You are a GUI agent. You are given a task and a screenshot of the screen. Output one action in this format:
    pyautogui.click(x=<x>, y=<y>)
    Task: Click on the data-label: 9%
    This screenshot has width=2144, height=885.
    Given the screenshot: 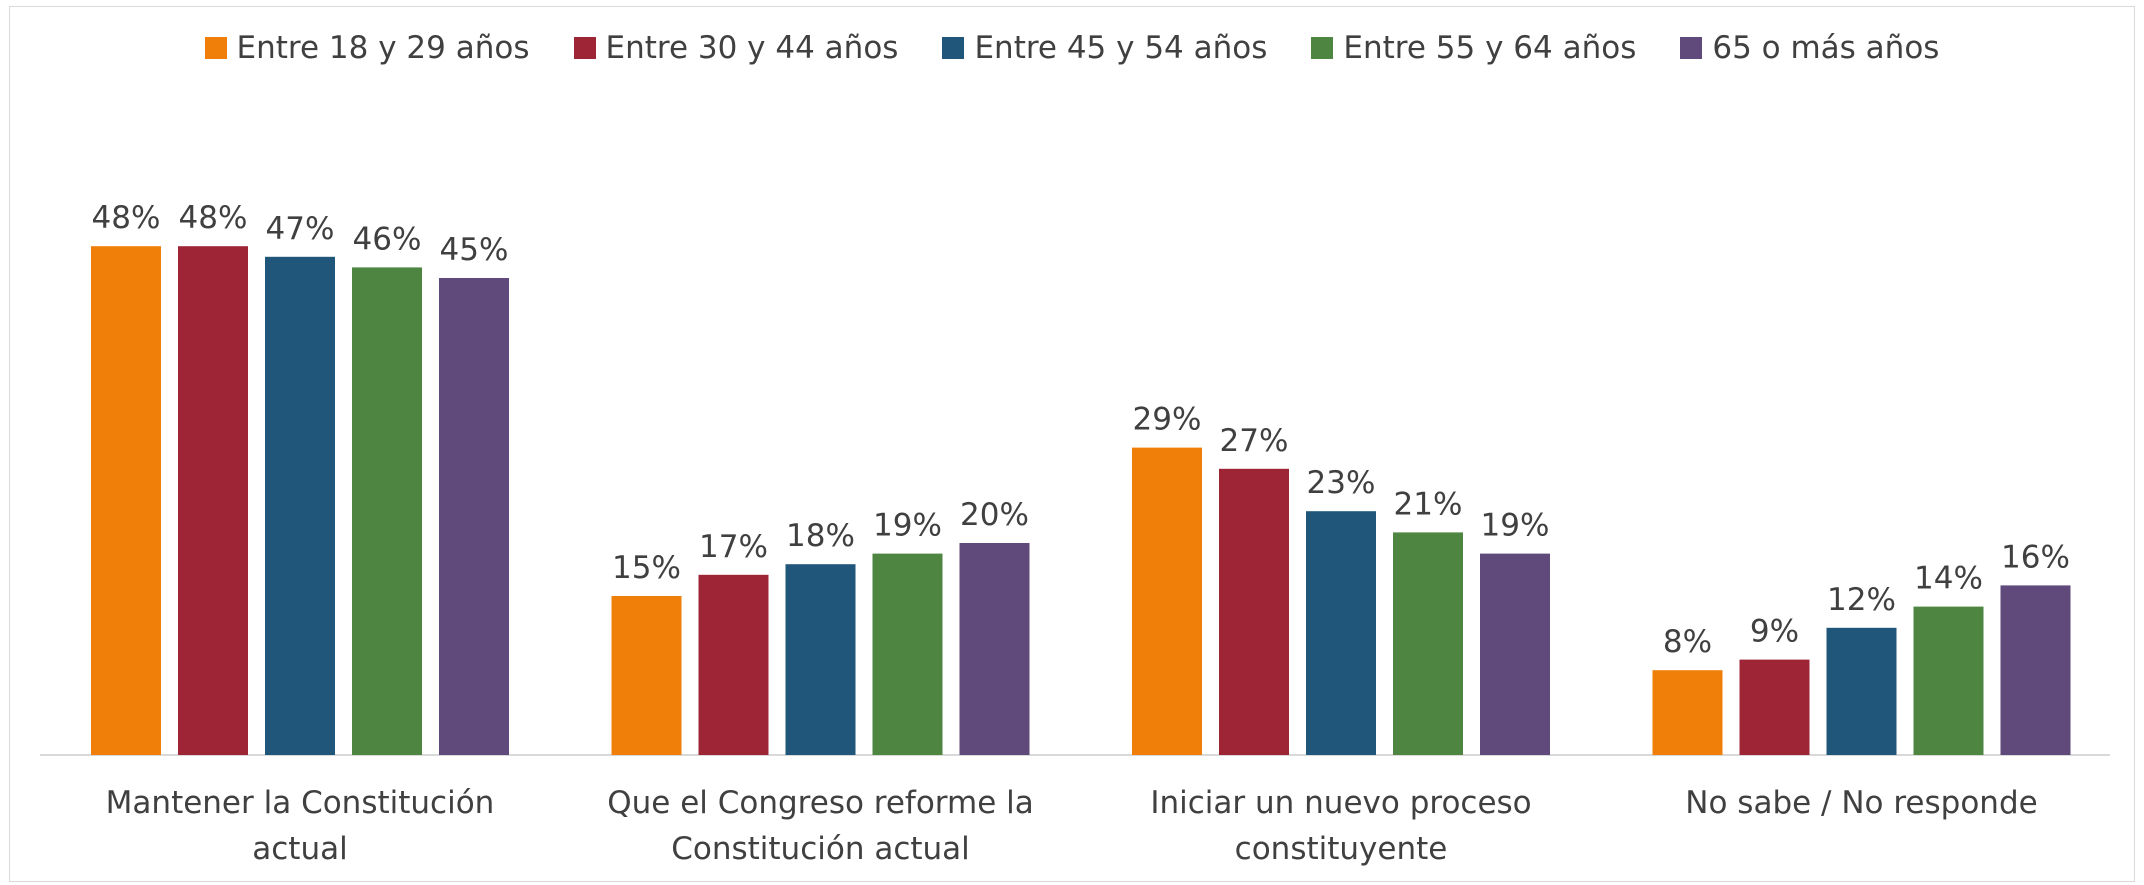 What is the action you would take?
    pyautogui.click(x=1774, y=632)
    